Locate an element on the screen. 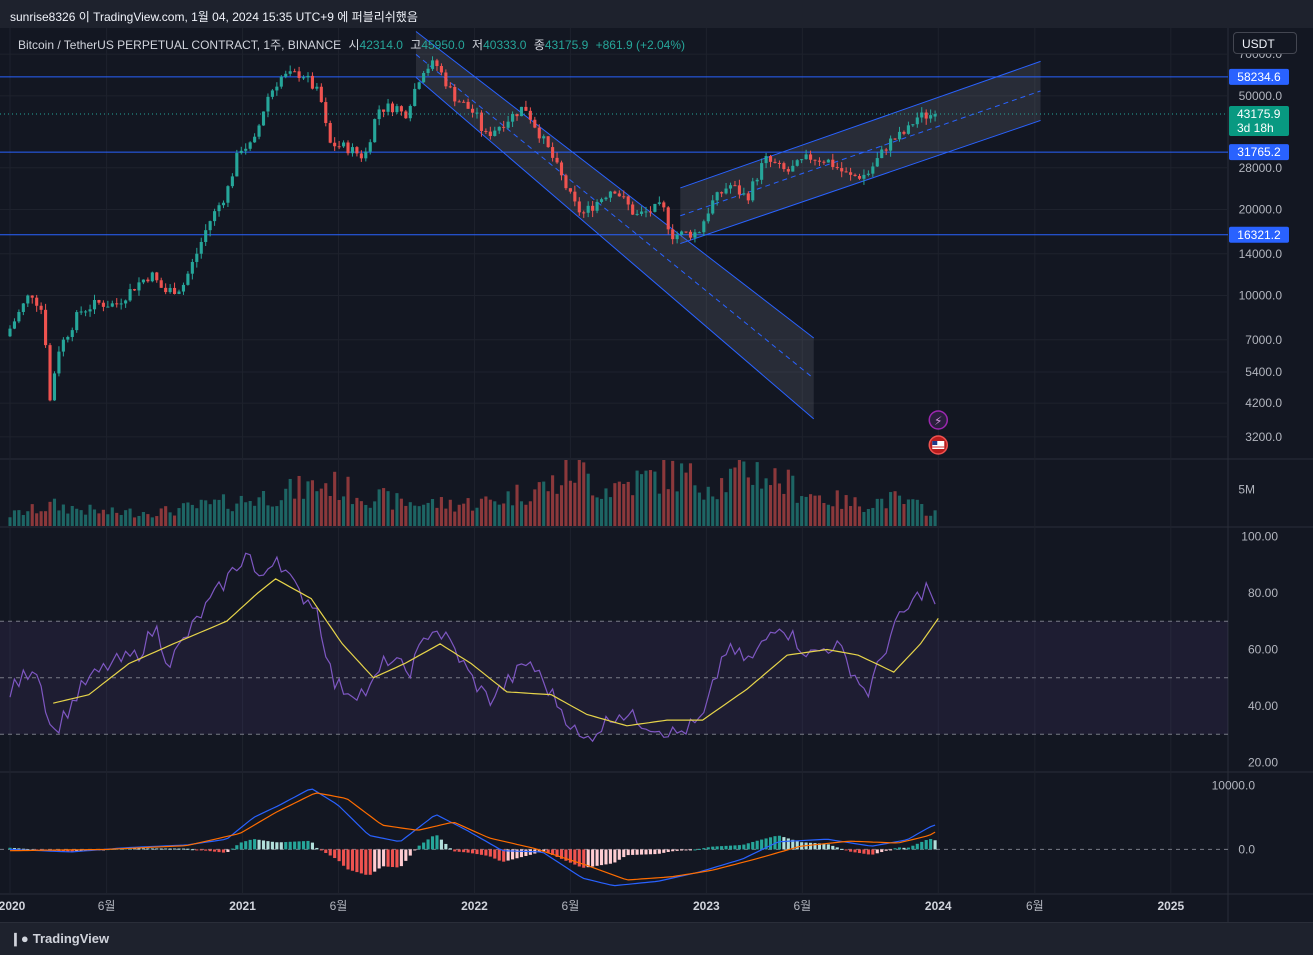 The width and height of the screenshot is (1313, 955). channel-median-line is located at coordinates (860, 153).